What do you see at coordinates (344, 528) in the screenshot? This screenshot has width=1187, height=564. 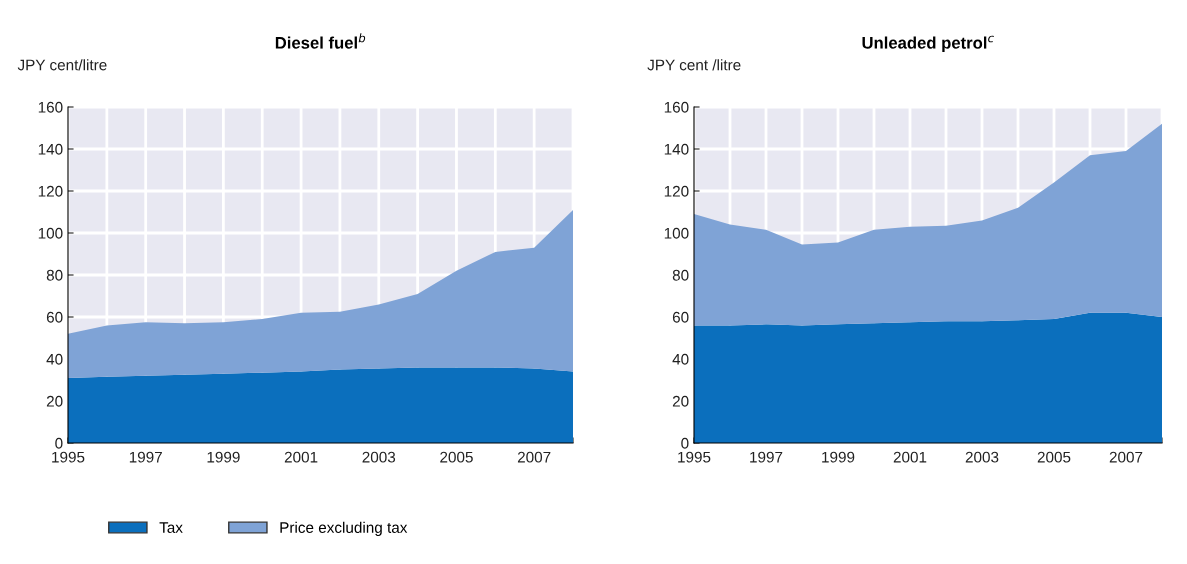 I see `legend-label: Price excluding tax` at bounding box center [344, 528].